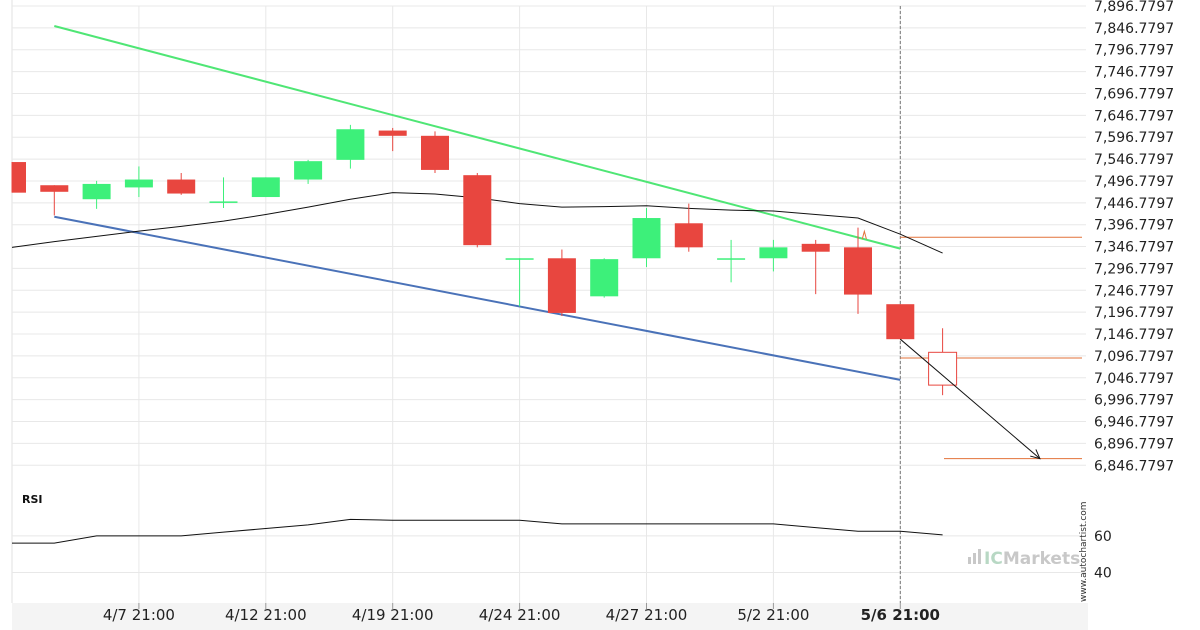 Image resolution: width=1200 pixels, height=630 pixels. I want to click on forecast-layer, so click(970, 399).